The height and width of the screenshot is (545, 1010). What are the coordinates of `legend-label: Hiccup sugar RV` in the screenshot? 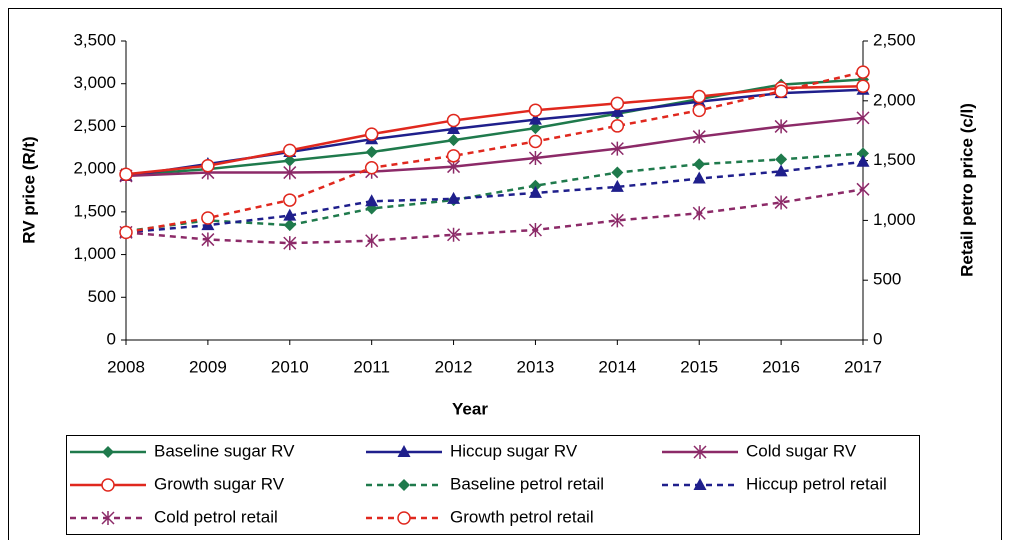 It's located at (514, 450).